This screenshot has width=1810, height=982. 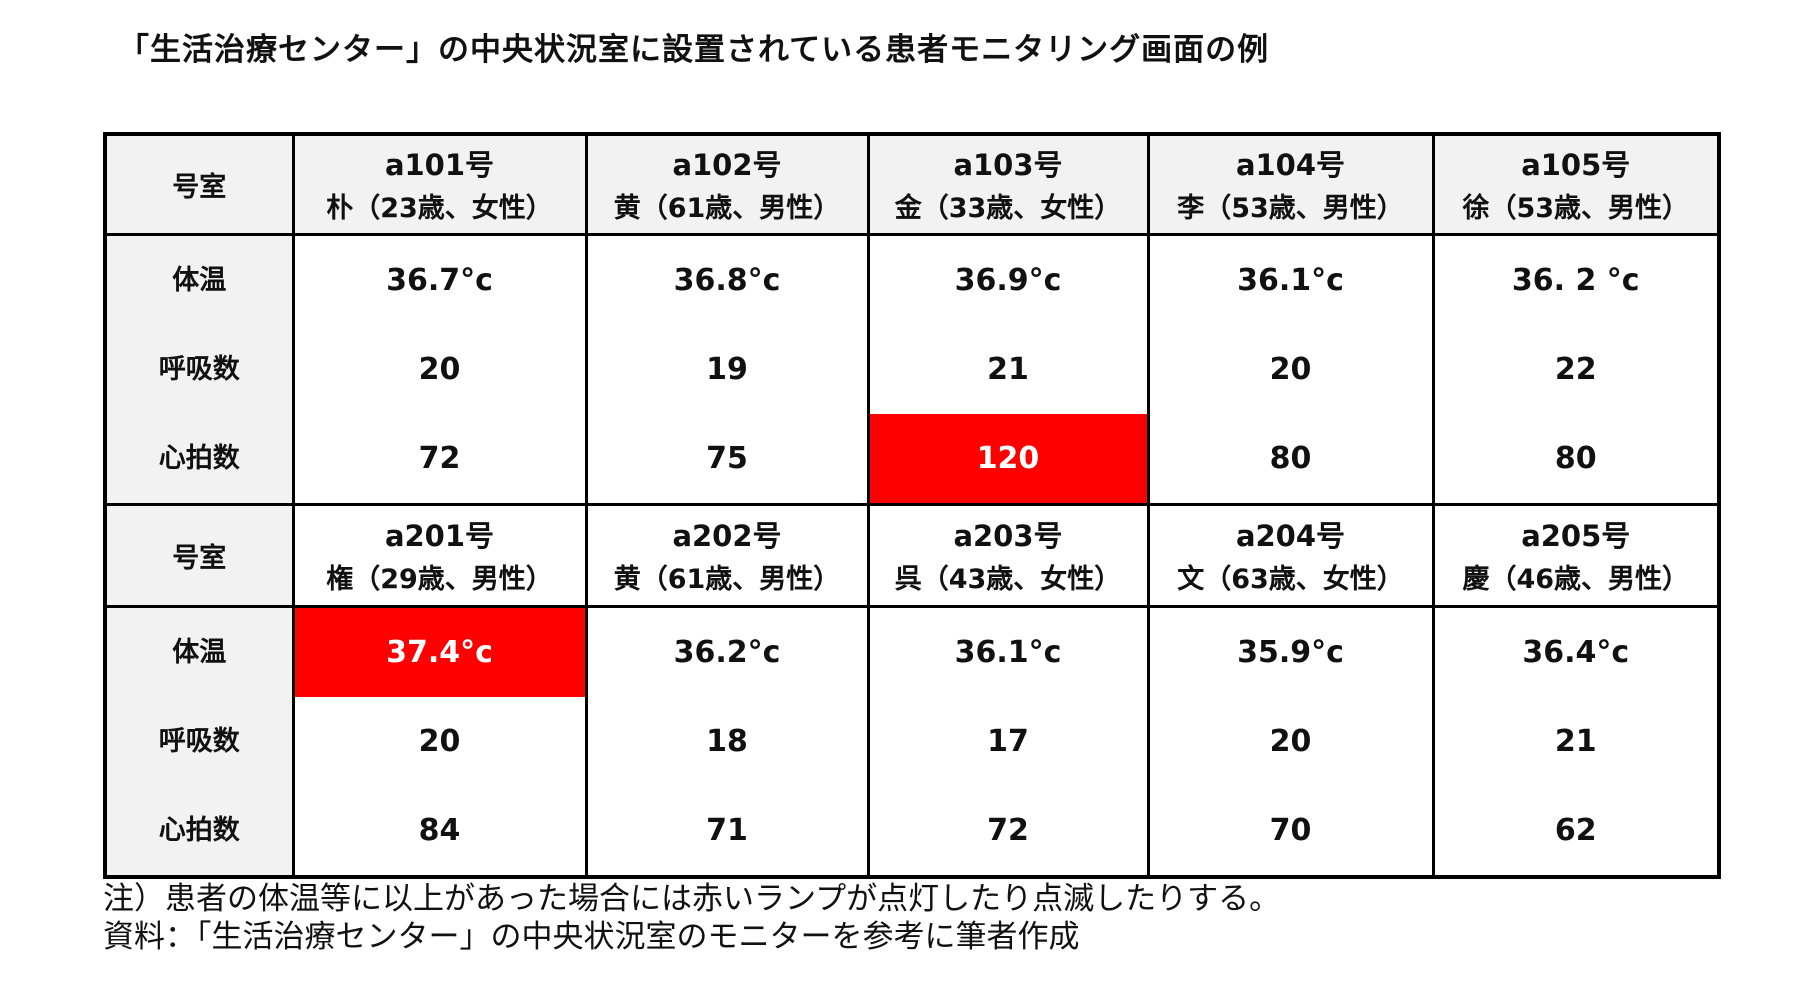 I want to click on temperature-value: 36.8°c, so click(x=727, y=280).